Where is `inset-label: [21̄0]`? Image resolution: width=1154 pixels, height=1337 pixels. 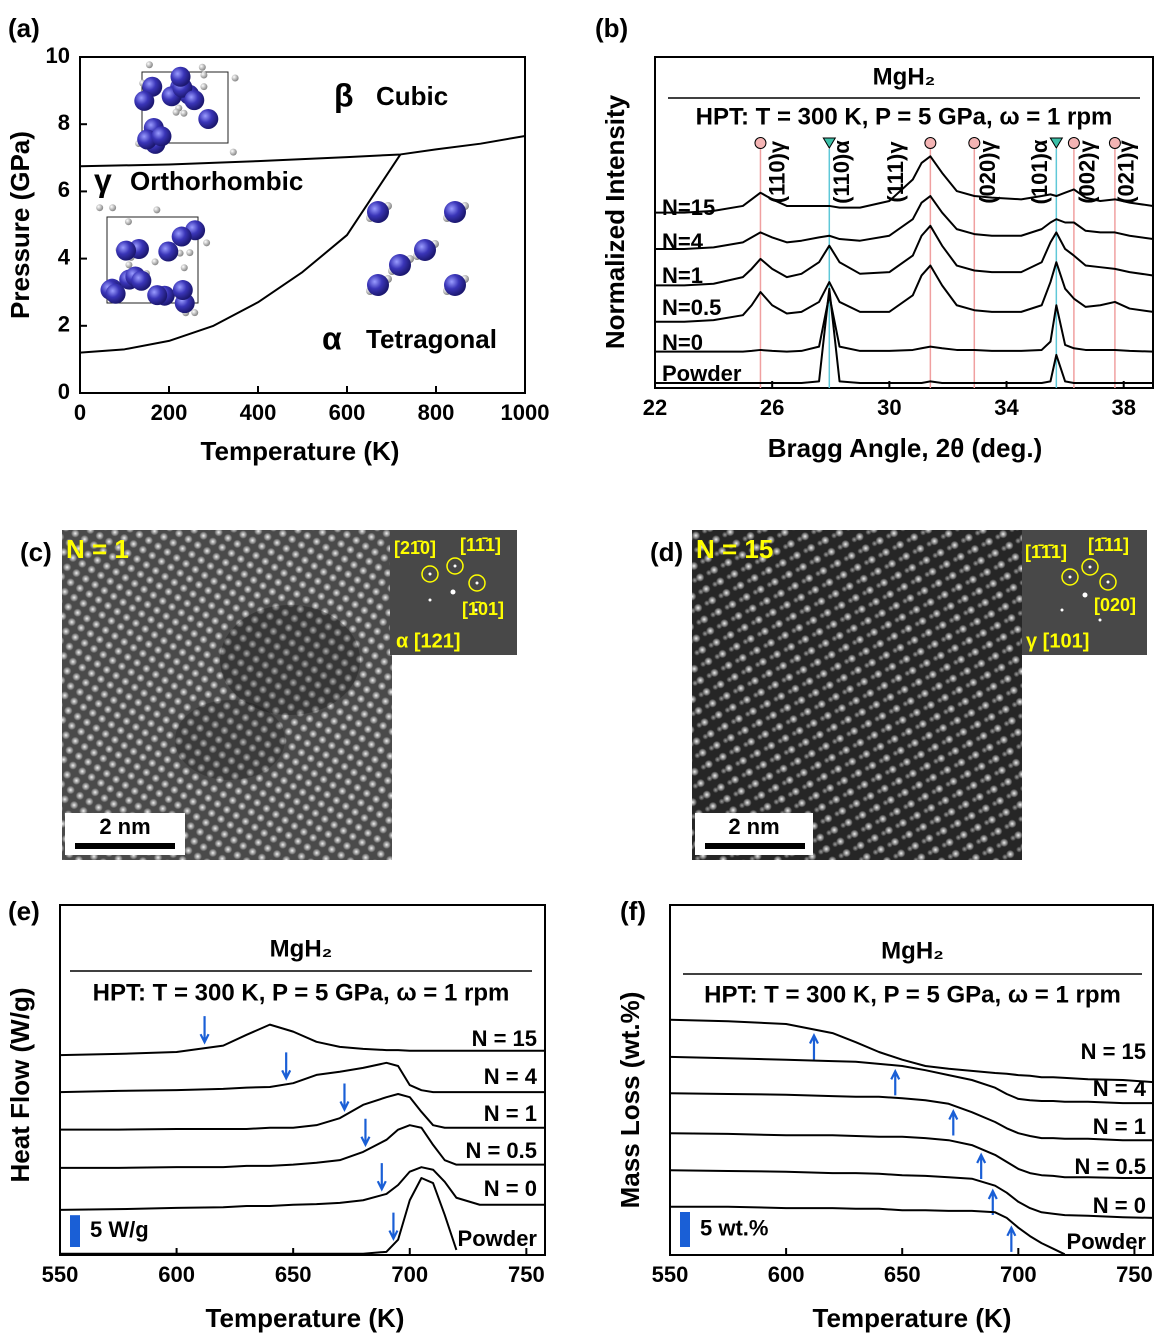
inset-label: [21̄0] is located at coordinates (415, 548).